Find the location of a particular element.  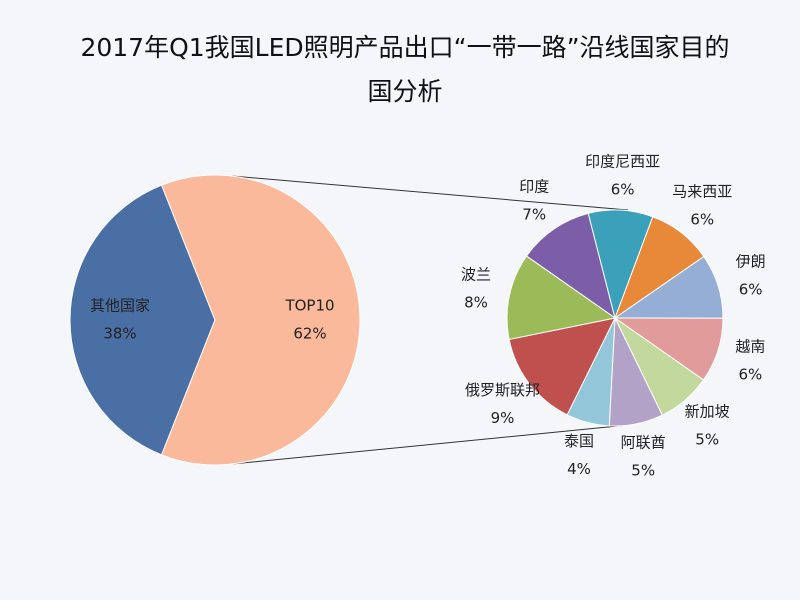

slice-label: 越南 is located at coordinates (750, 346).